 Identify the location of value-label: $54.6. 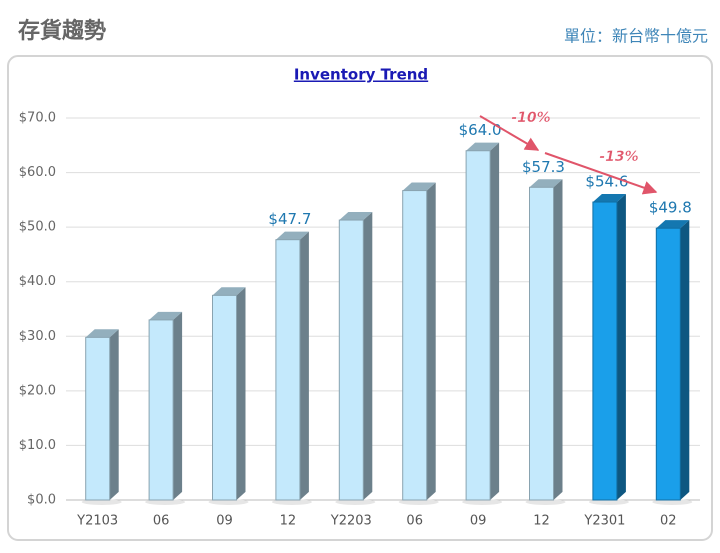
(606, 182).